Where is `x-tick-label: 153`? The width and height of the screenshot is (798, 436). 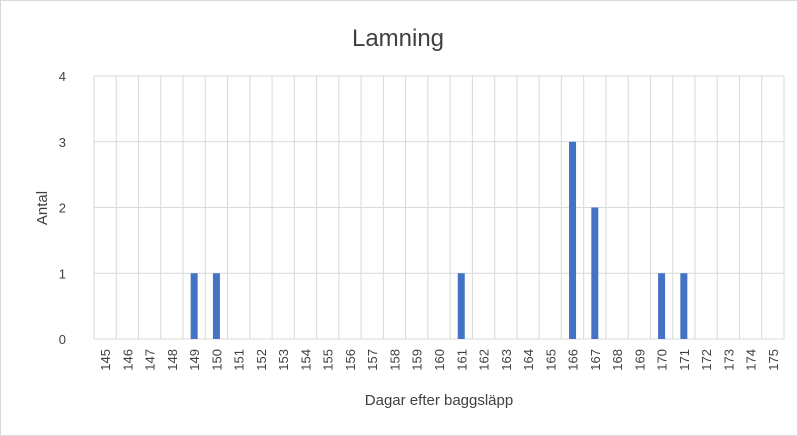 x-tick-label: 153 is located at coordinates (283, 360).